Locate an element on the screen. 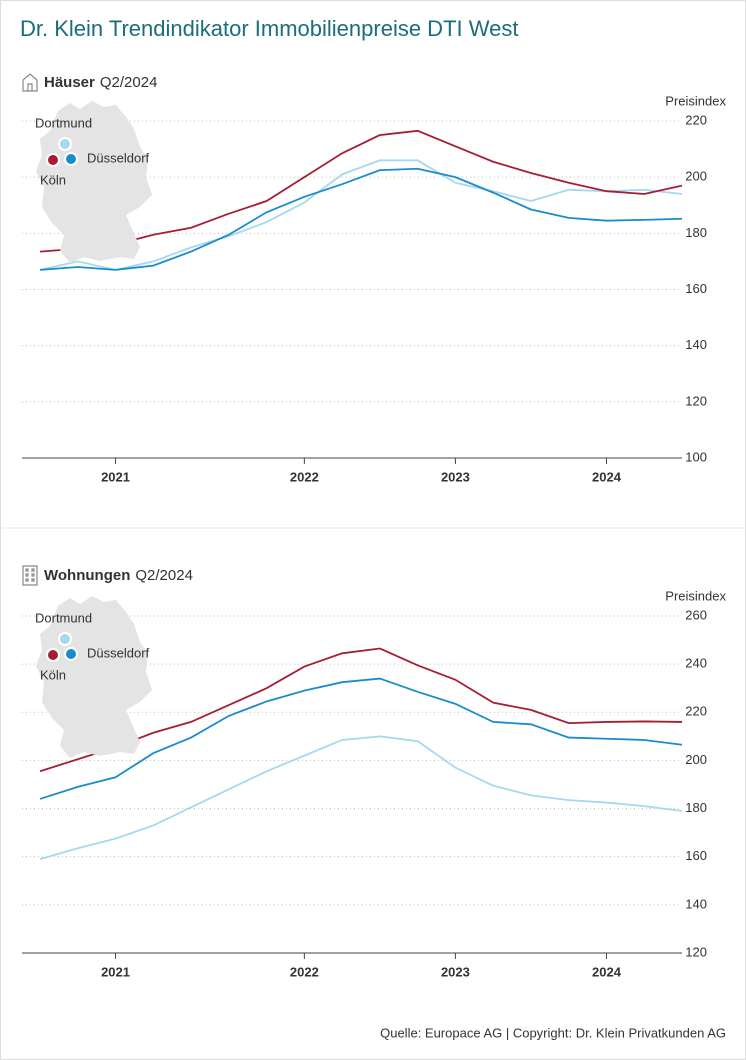 Image resolution: width=746 pixels, height=1060 pixels. y-tick-label: 240 is located at coordinates (696, 663).